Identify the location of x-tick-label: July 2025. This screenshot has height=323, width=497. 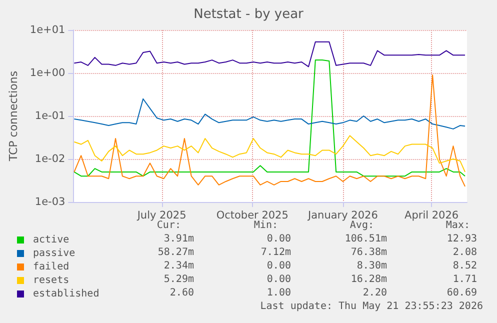
(161, 216).